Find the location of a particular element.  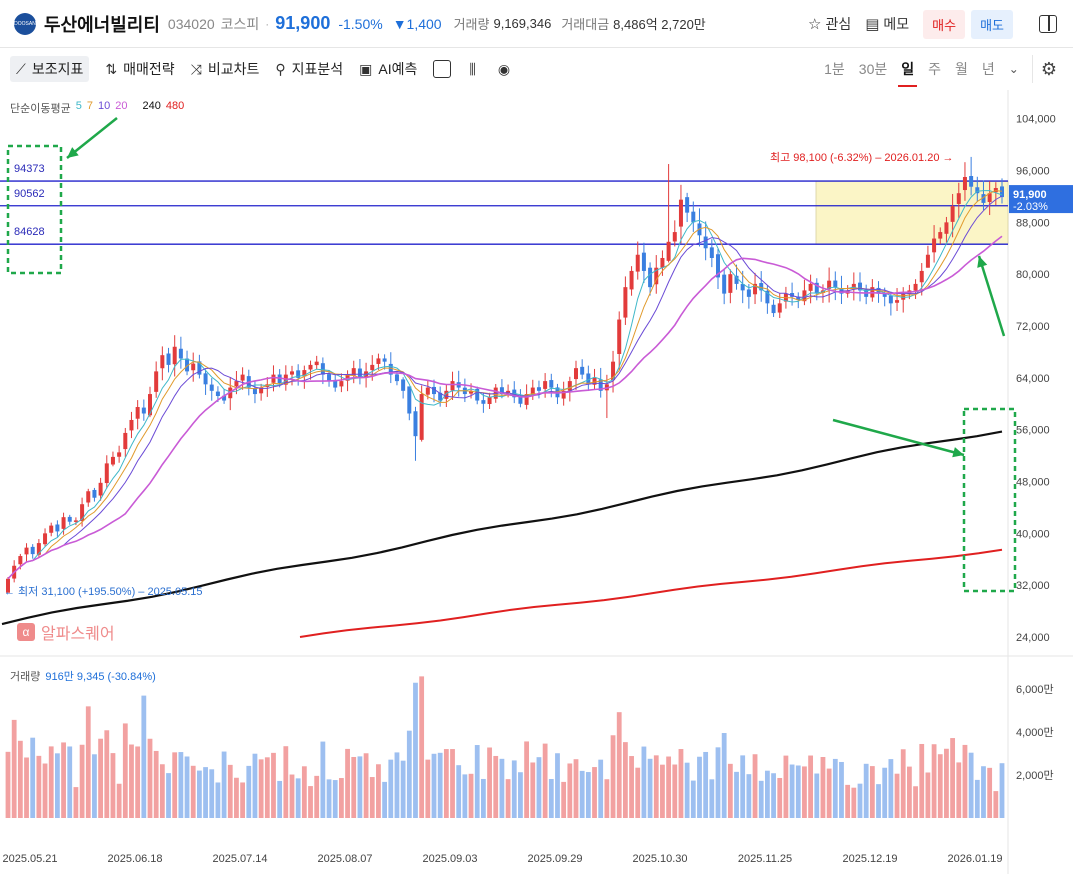

y-tick-label: 56,000 is located at coordinates (1033, 431).